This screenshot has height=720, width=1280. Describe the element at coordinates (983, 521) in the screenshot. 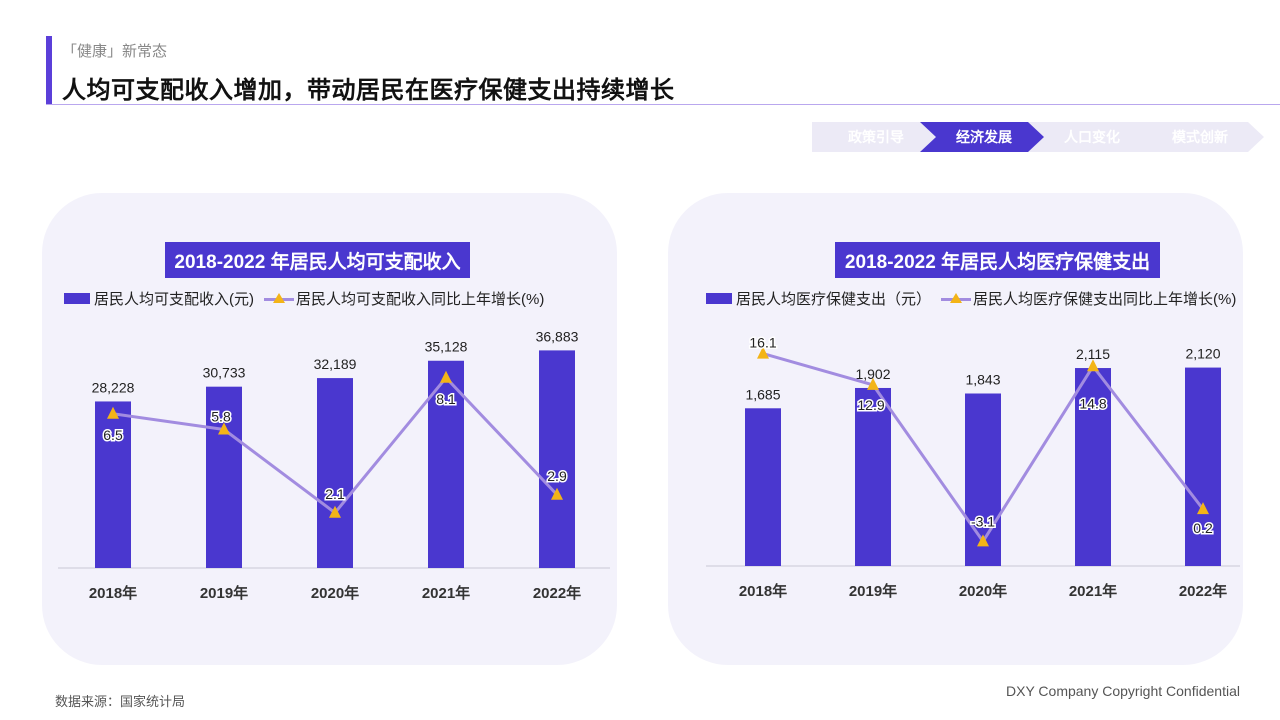

I see `growth-value-label: -3.1` at that location.